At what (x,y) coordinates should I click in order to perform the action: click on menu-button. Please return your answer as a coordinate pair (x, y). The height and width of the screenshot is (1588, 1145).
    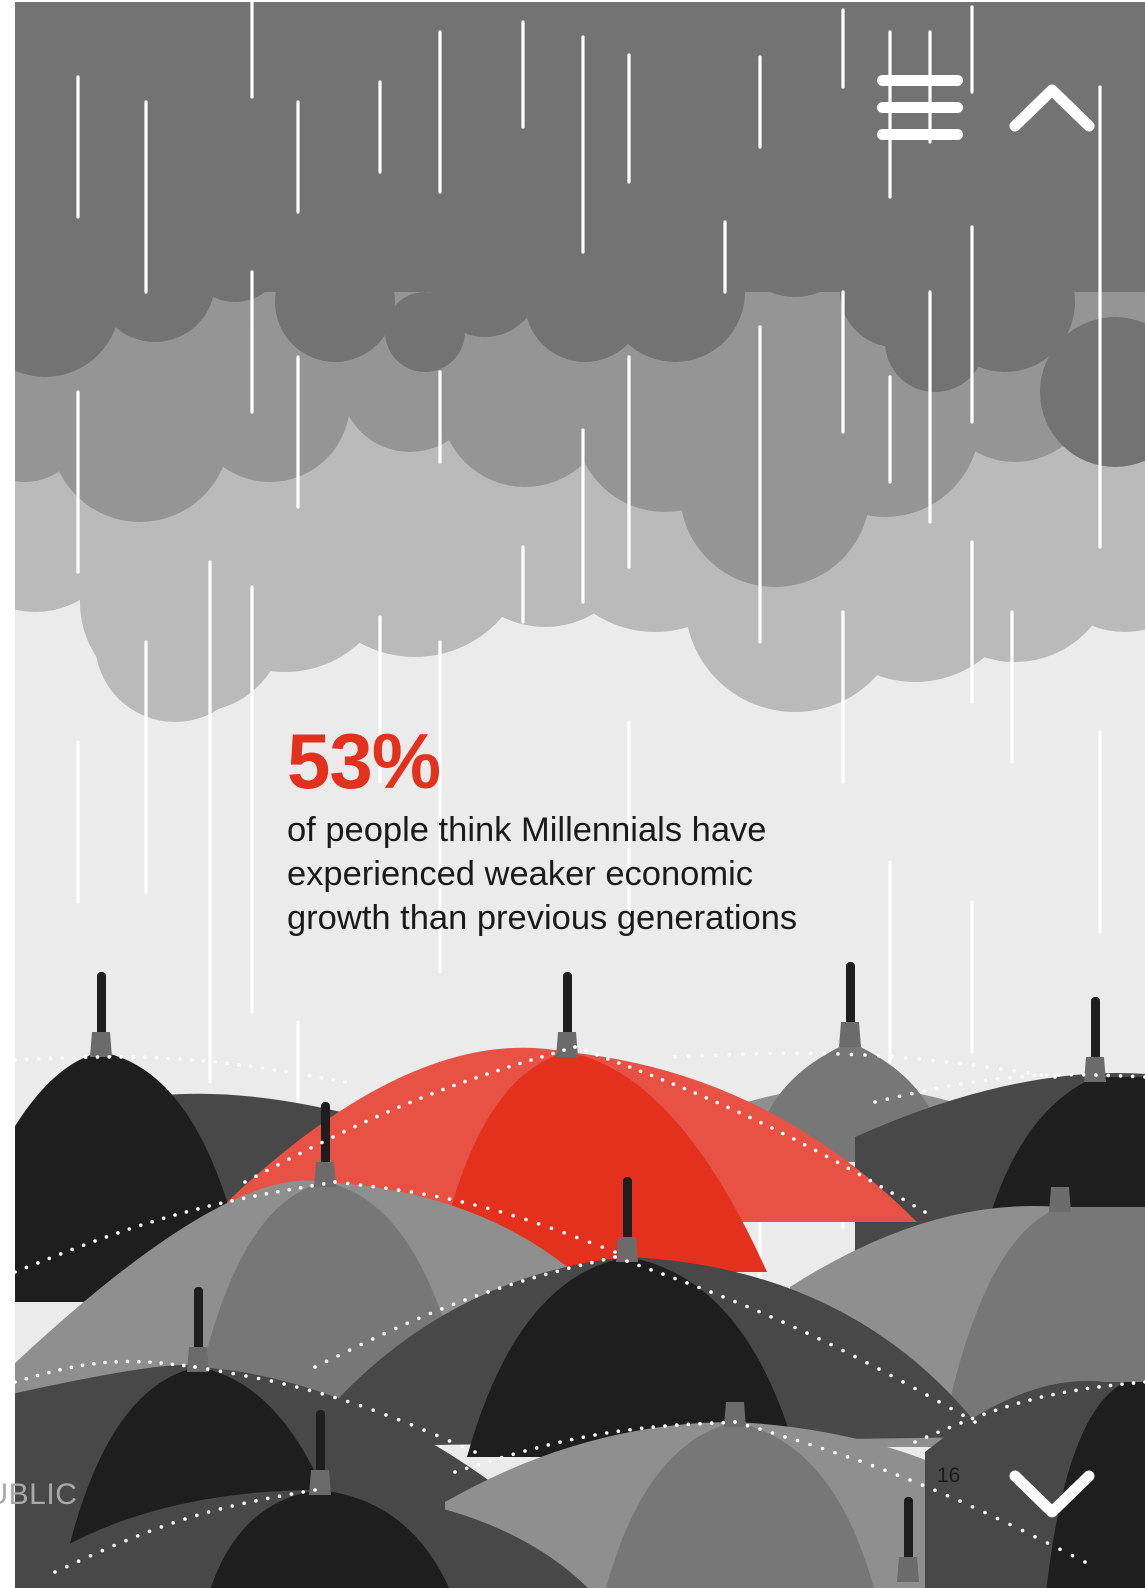
    Looking at the image, I should click on (921, 108).